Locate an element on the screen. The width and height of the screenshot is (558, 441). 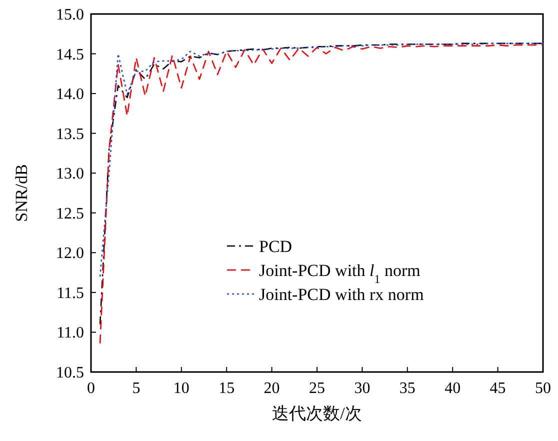
x-tick-label: 5 is located at coordinates (136, 388).